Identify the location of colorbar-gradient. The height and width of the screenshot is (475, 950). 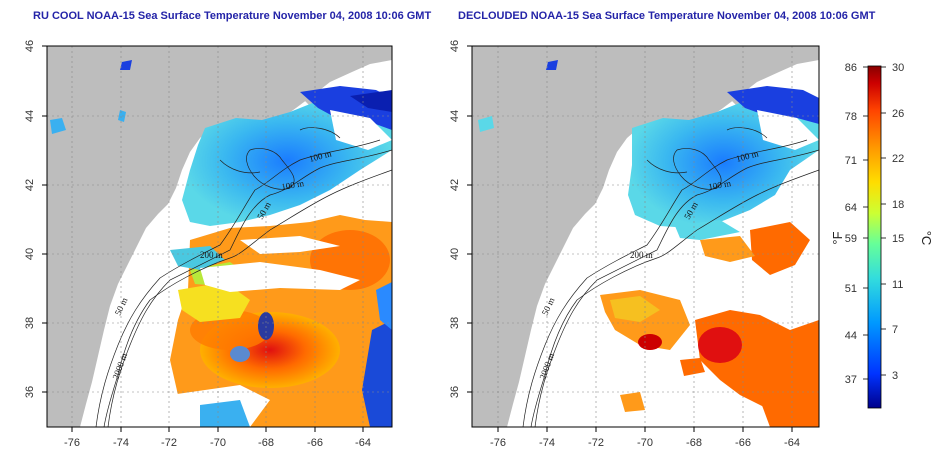
(874, 237).